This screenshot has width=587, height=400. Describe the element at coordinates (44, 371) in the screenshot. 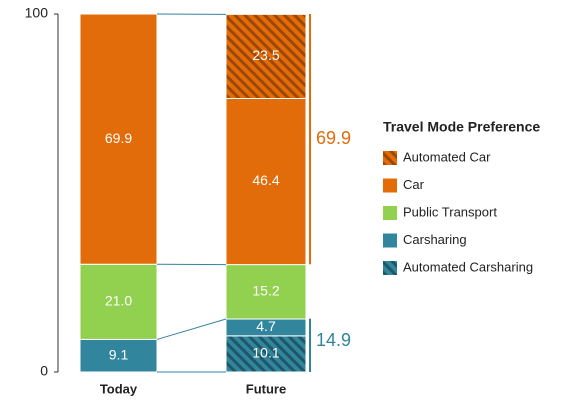

I see `y-tick-label: 0` at that location.